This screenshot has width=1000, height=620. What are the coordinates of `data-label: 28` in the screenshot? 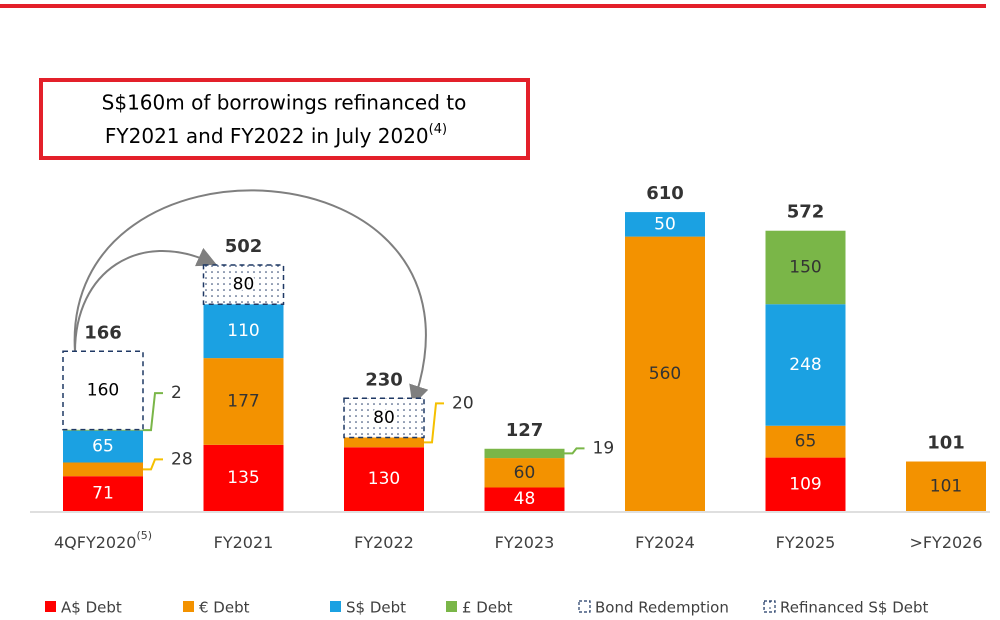 It's located at (182, 459).